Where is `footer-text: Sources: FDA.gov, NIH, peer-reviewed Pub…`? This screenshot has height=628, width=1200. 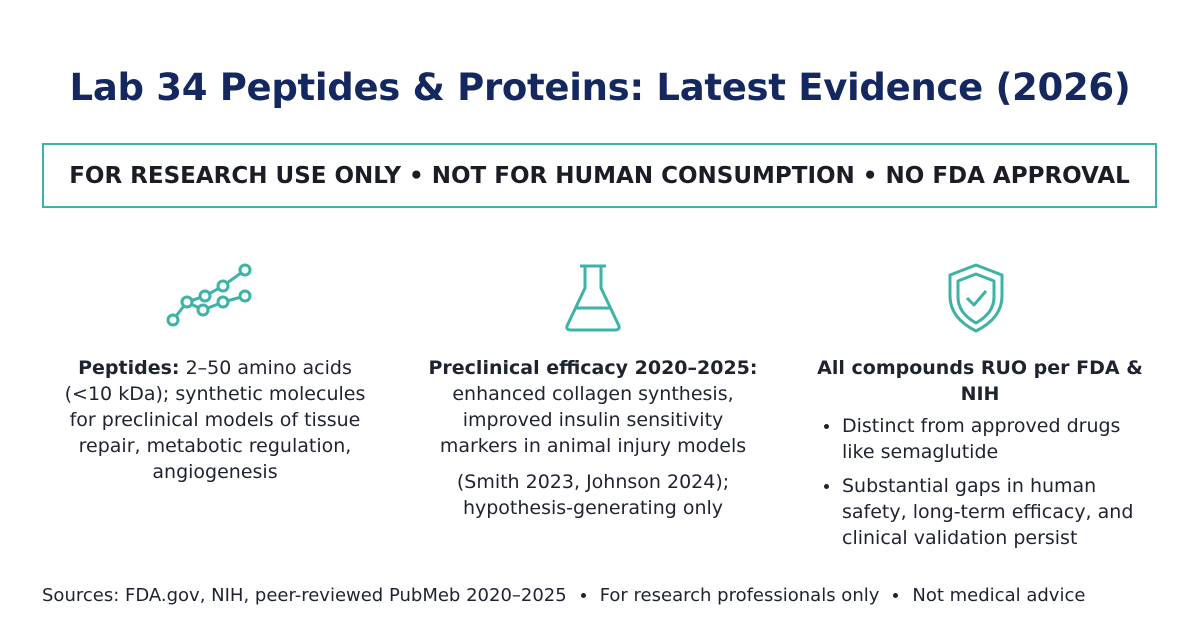
footer-text: Sources: FDA.gov, NIH, peer-reviewed Pub… is located at coordinates (304, 595).